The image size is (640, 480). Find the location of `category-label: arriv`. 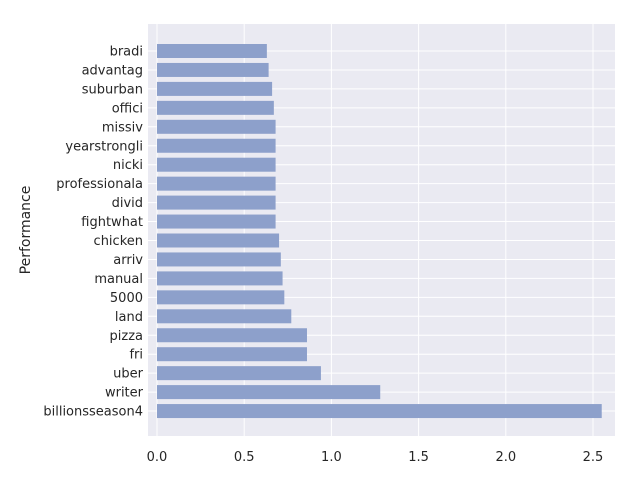

category-label: arriv is located at coordinates (128, 260).